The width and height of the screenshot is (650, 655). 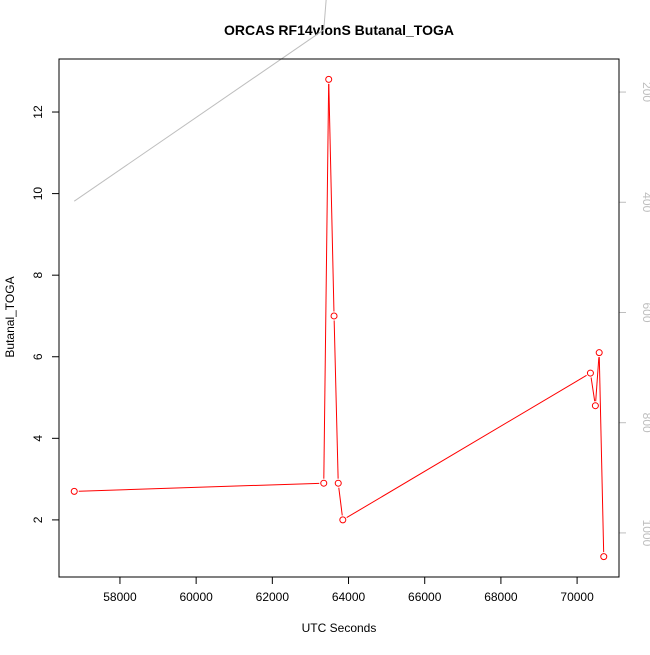 What do you see at coordinates (38, 438) in the screenshot?
I see `y-tick-label: 4` at bounding box center [38, 438].